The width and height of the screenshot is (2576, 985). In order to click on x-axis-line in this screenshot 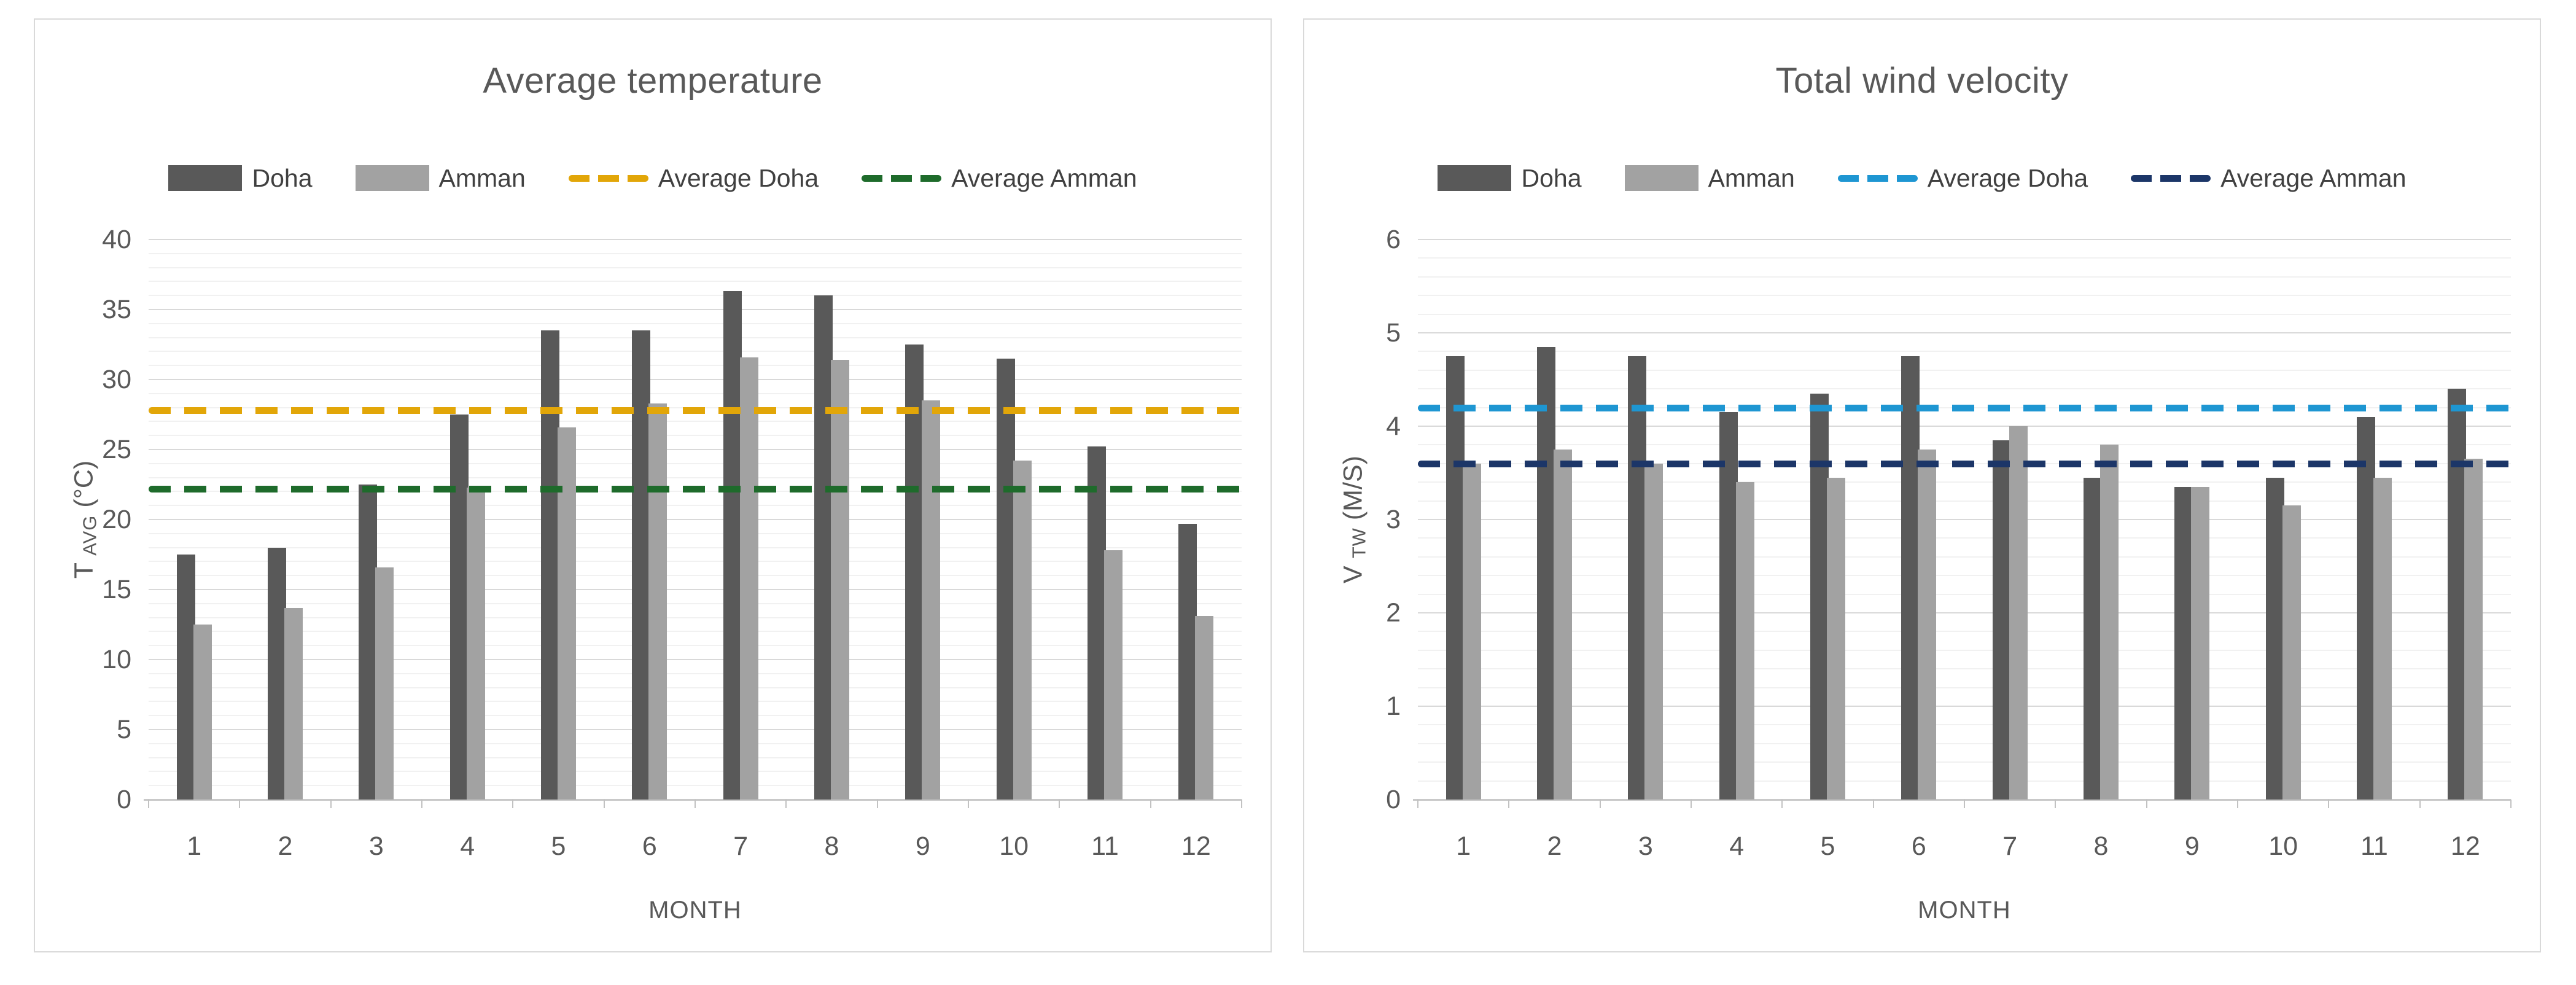, I will do `click(693, 800)`.